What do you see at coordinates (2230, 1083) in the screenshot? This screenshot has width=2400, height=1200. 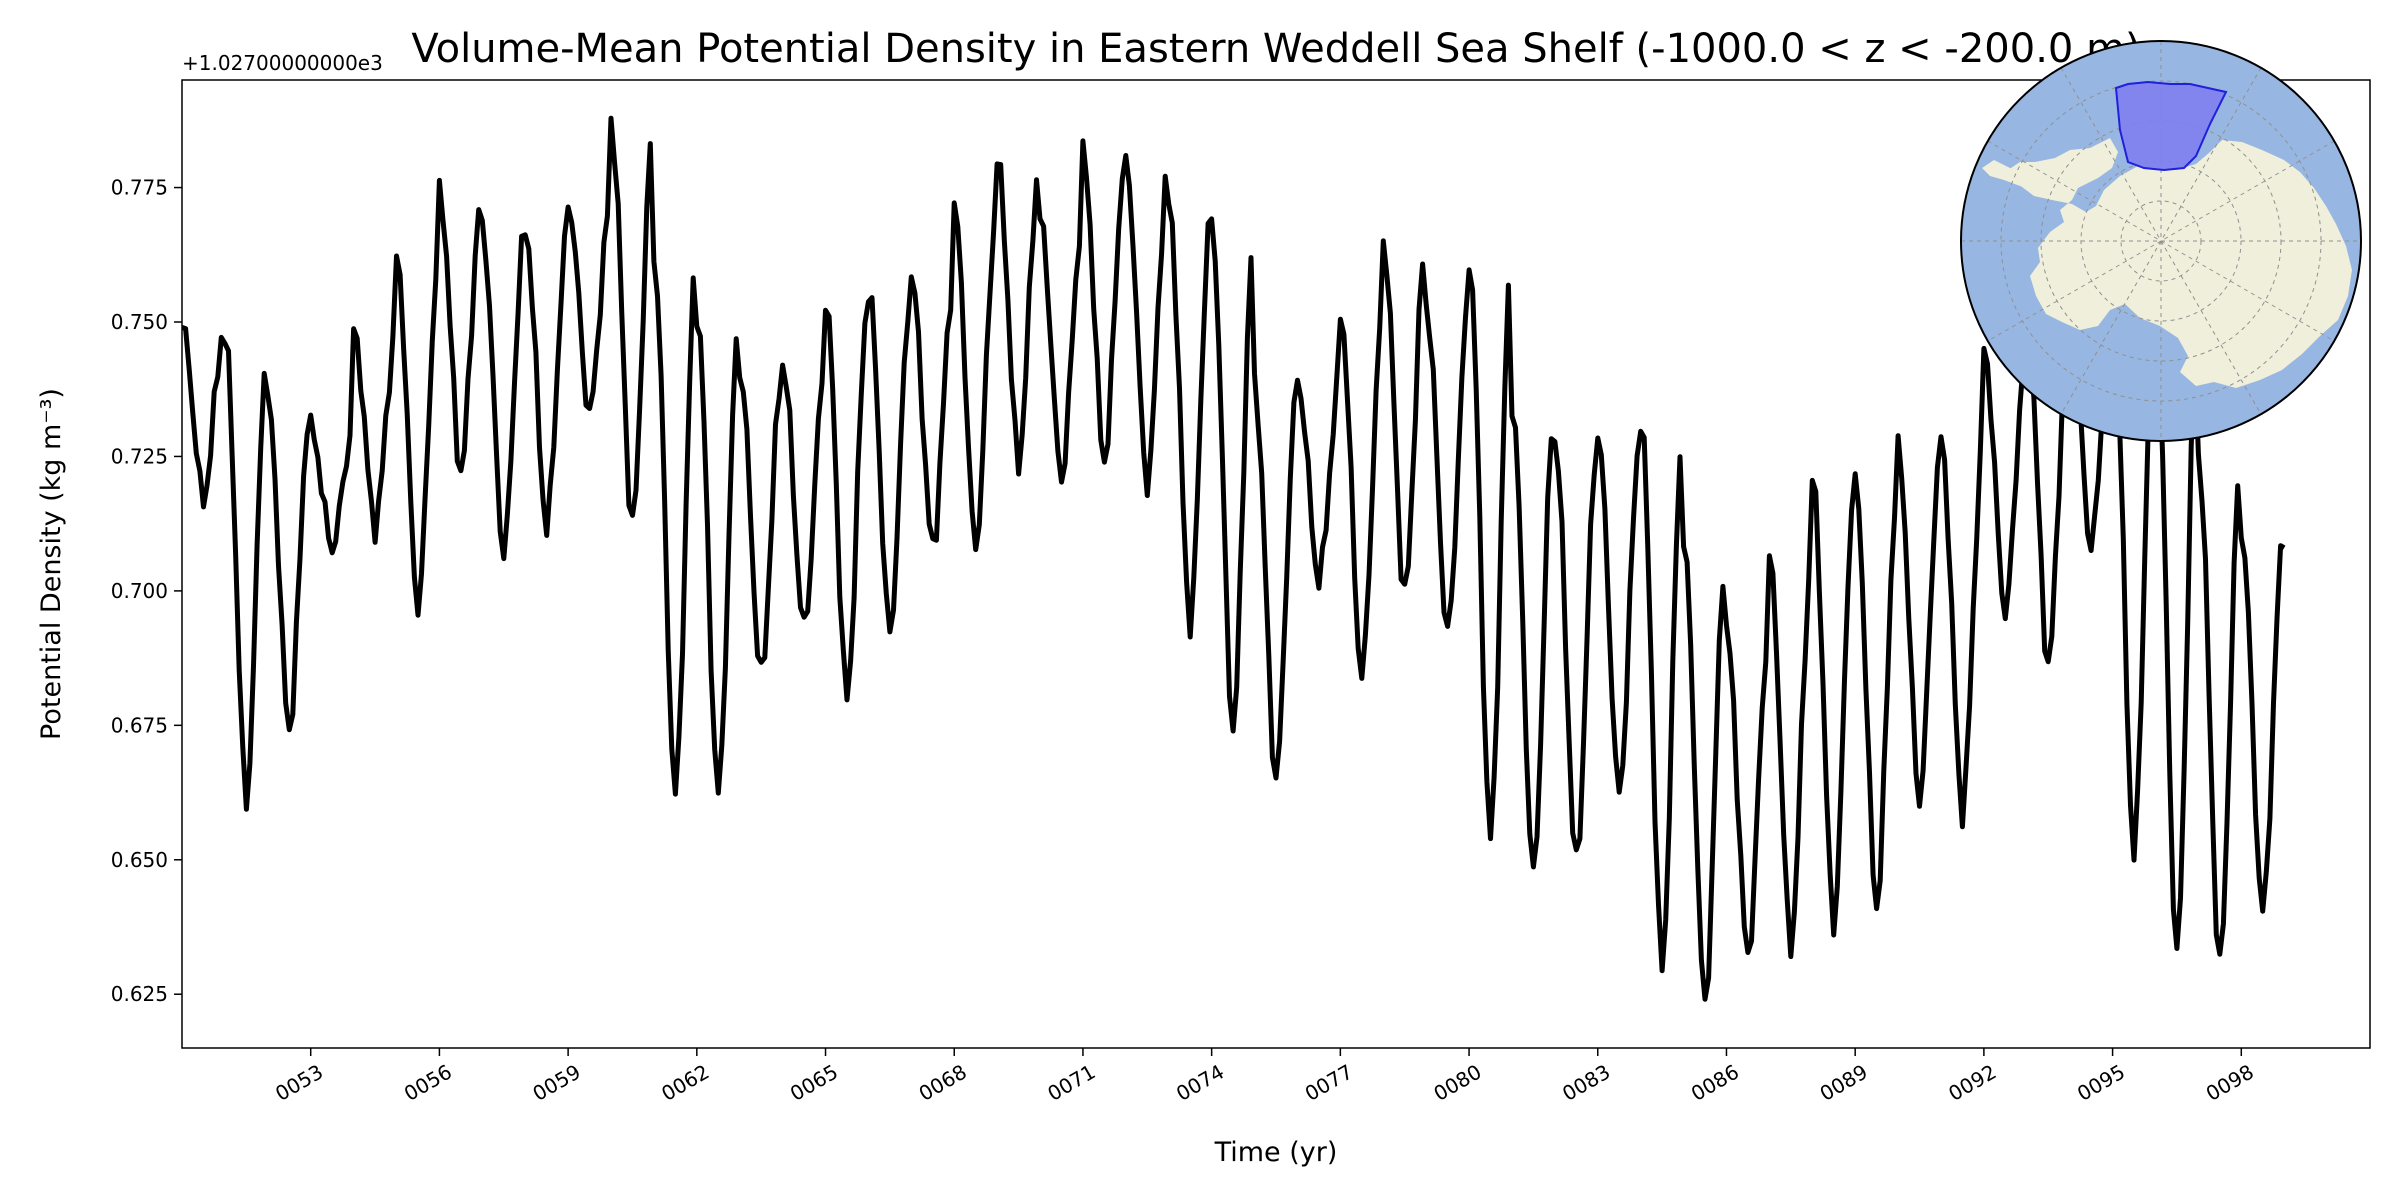 I see `x-tick-label: 0098` at bounding box center [2230, 1083].